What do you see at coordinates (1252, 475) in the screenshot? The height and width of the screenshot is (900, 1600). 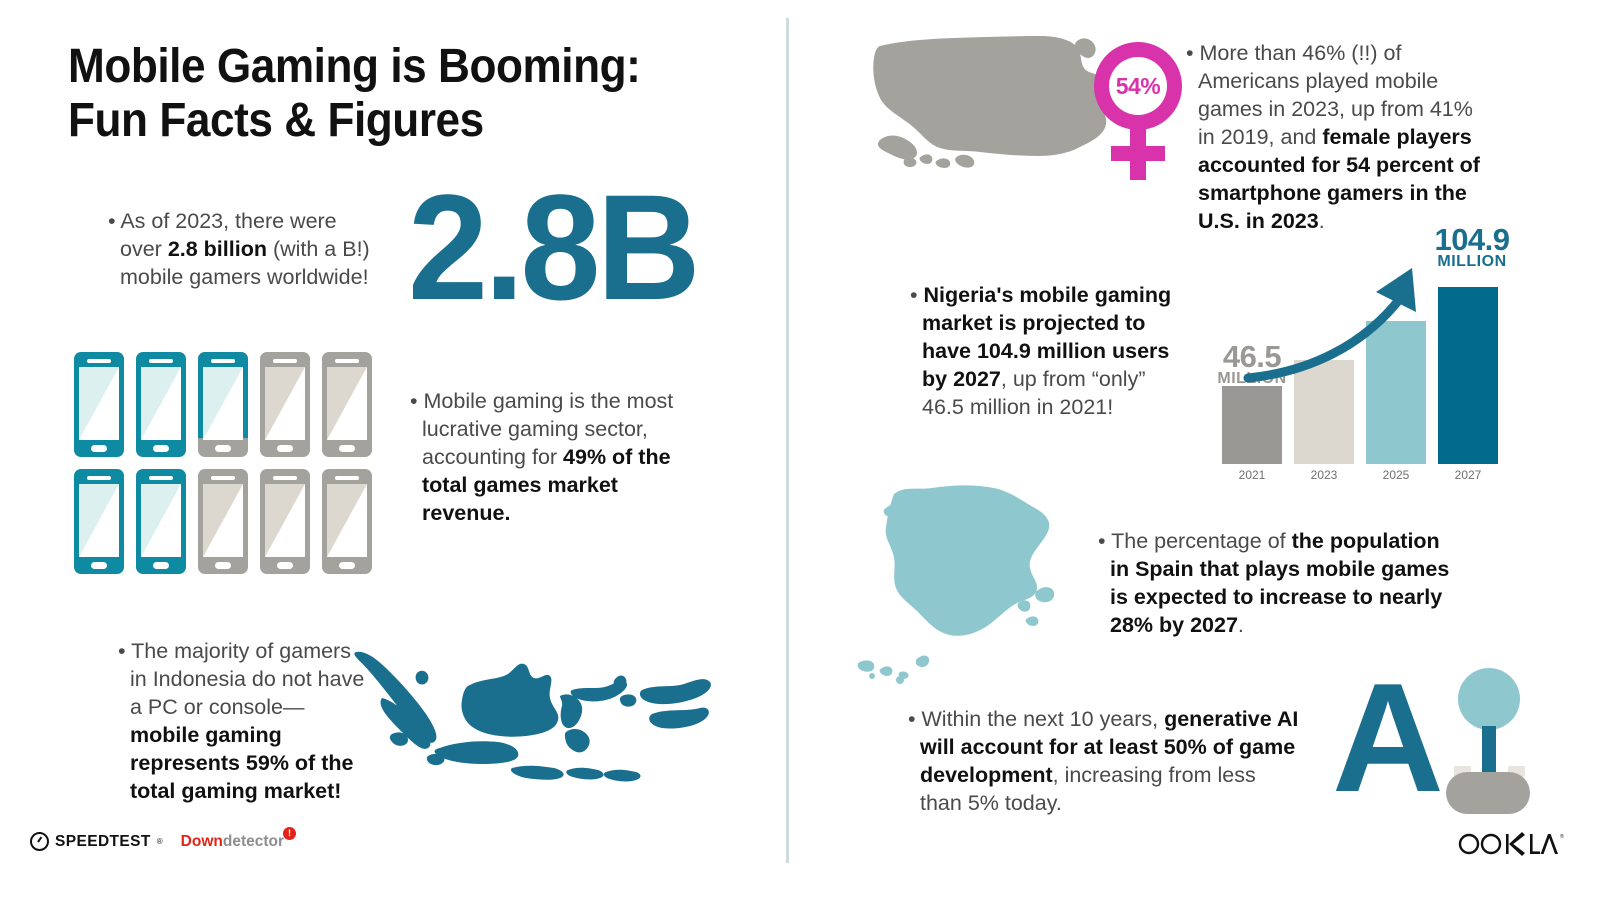 I see `chart-xtick-2021: 2021` at bounding box center [1252, 475].